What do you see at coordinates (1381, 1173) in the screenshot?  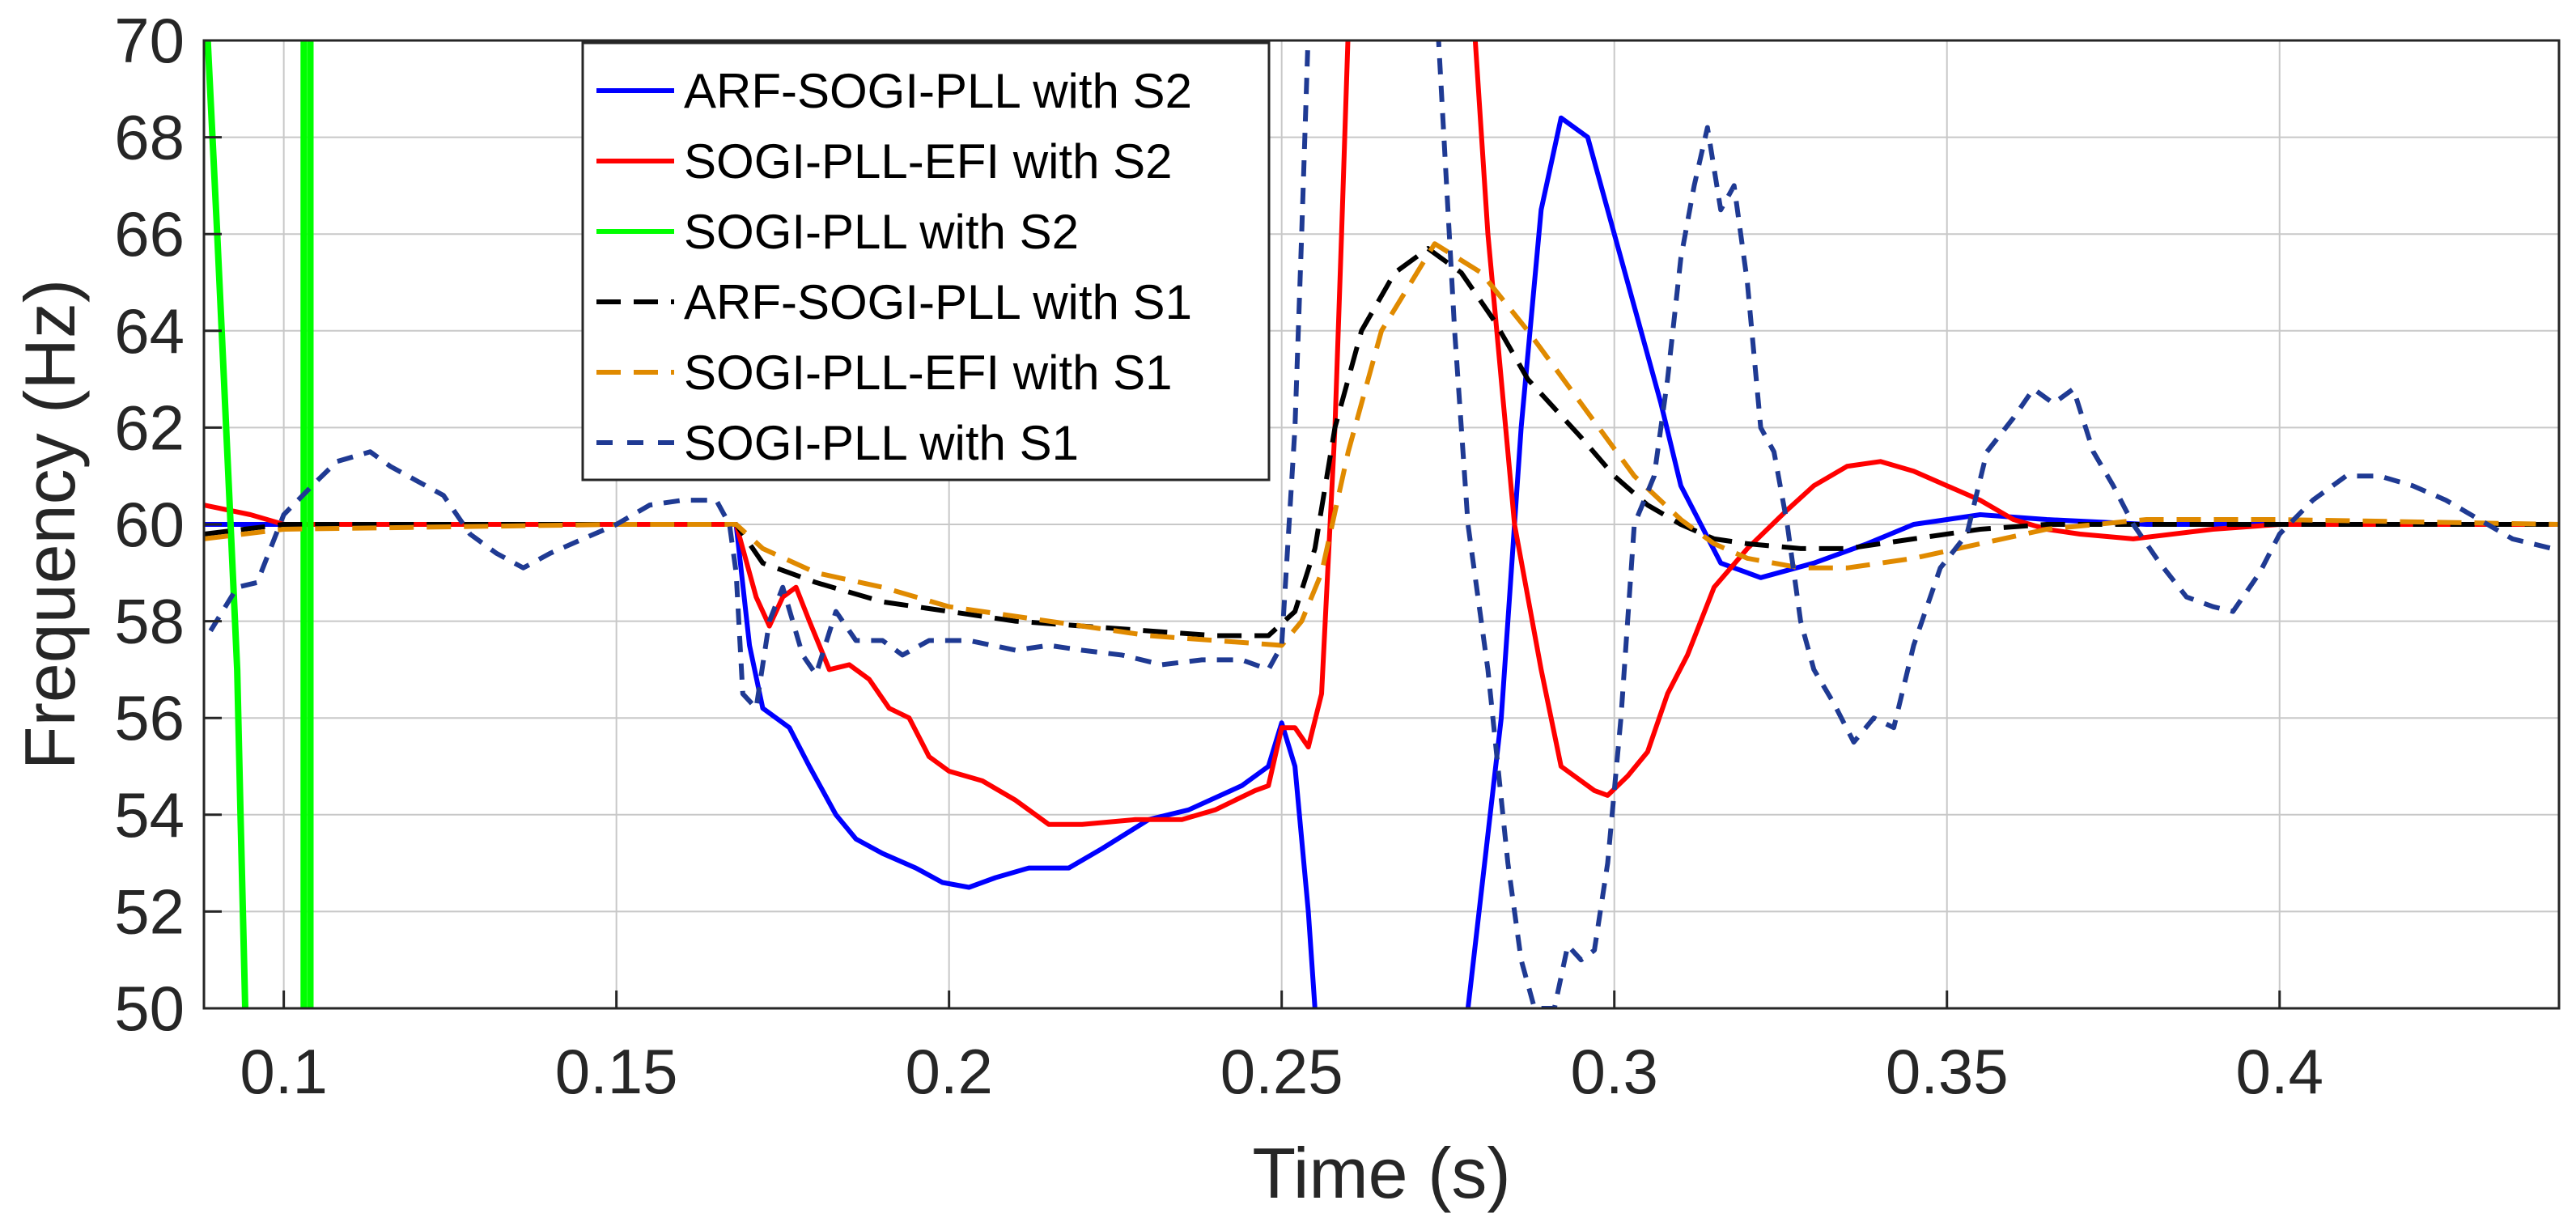 I see `x-axis-label: Time (s)` at bounding box center [1381, 1173].